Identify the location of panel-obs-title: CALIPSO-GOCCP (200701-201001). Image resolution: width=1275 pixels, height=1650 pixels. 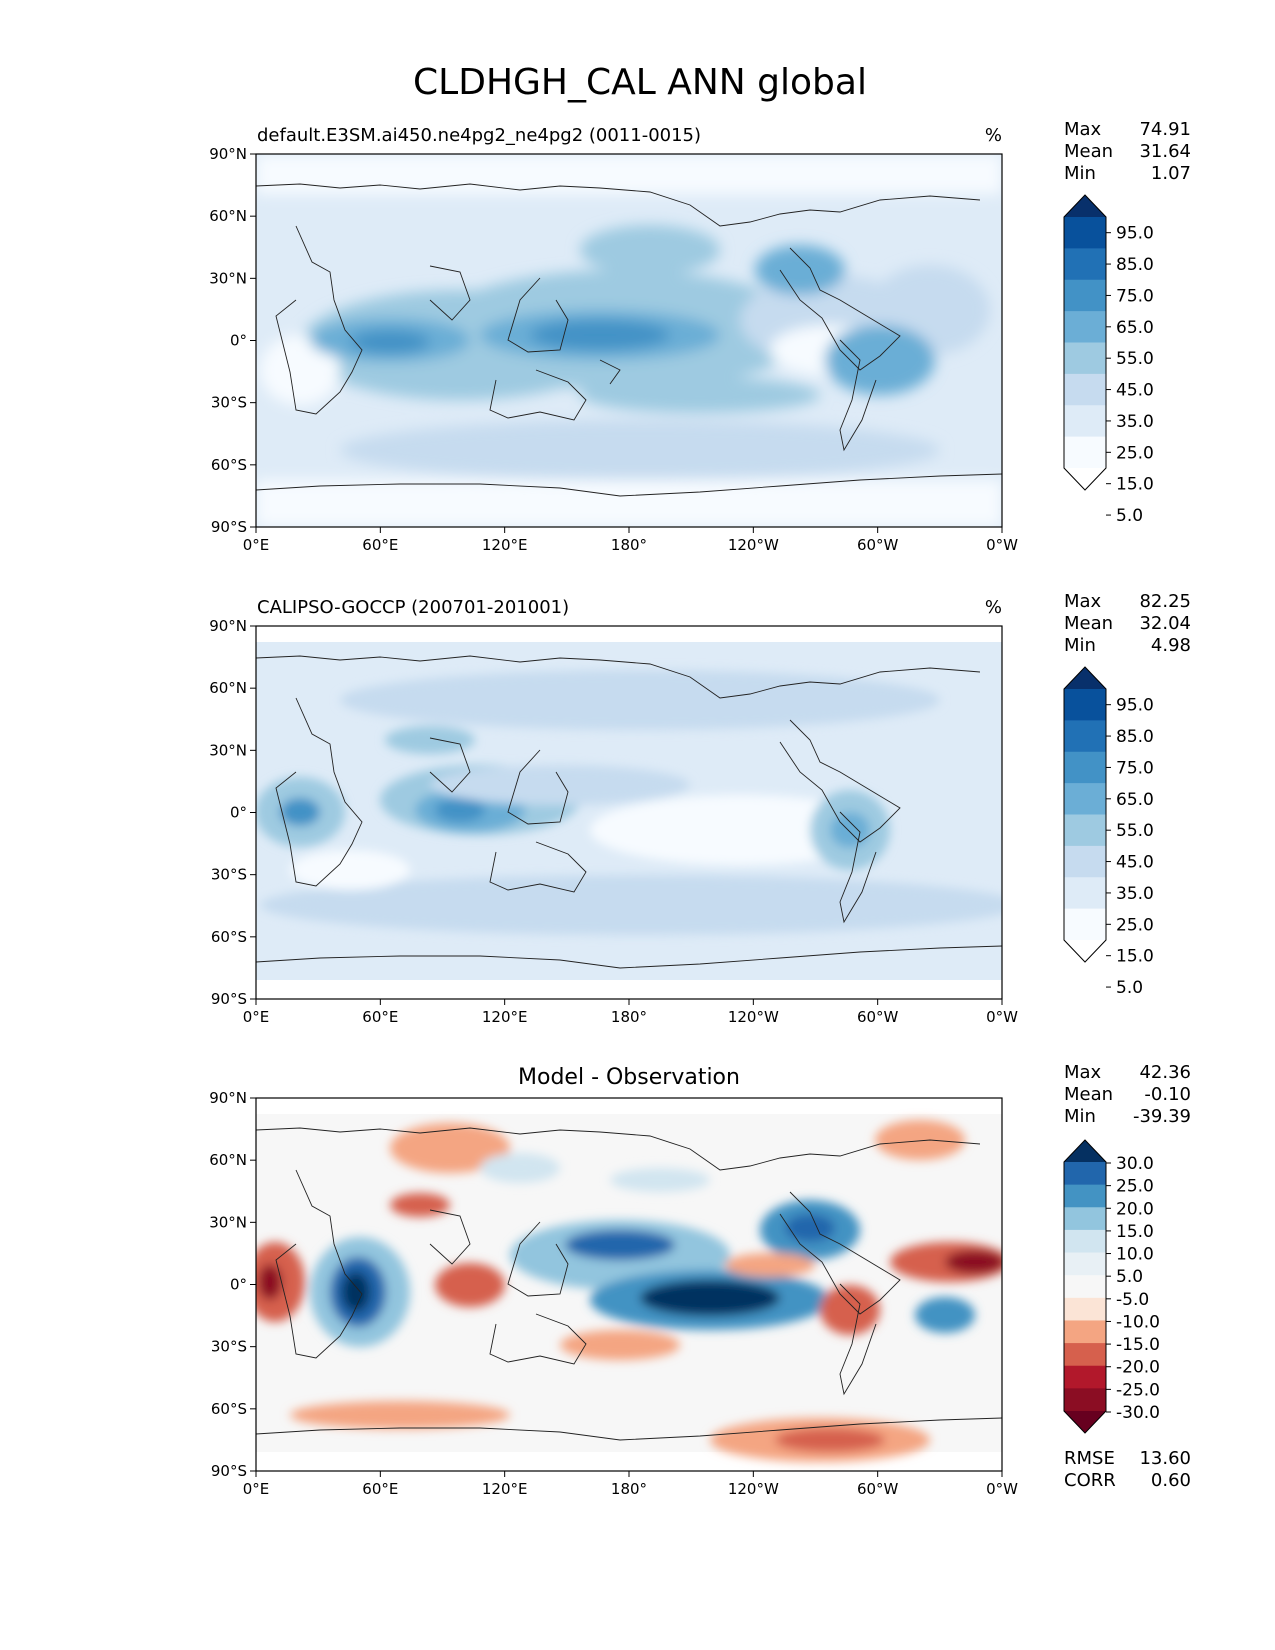
(413, 607).